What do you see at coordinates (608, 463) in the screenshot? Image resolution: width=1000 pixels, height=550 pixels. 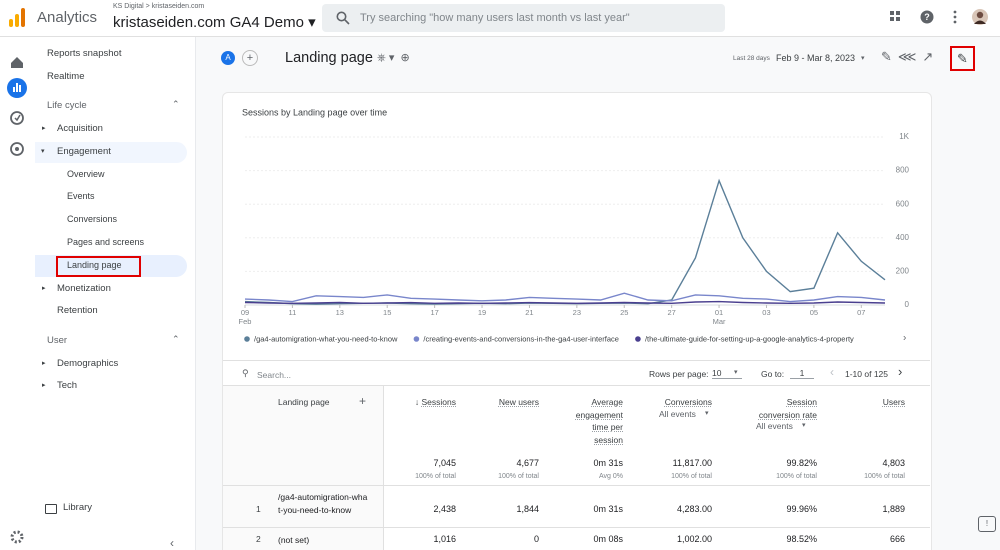 I see `total-value: 0m 31s` at bounding box center [608, 463].